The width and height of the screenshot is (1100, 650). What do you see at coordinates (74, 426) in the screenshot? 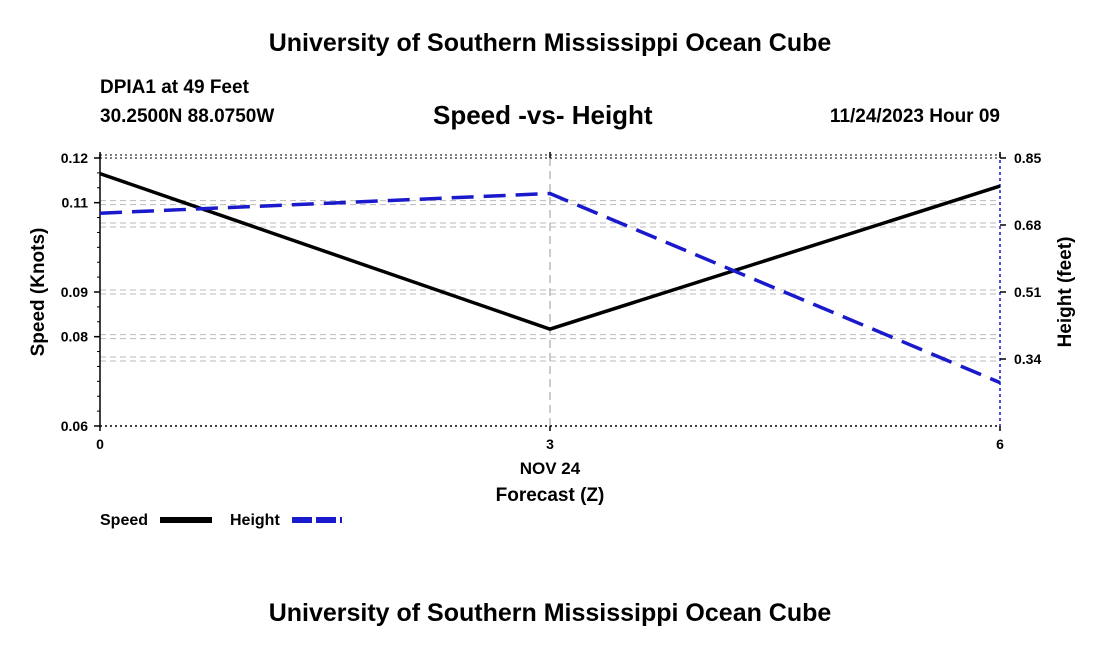
I see `y-tick-label-left: 0.06` at bounding box center [74, 426].